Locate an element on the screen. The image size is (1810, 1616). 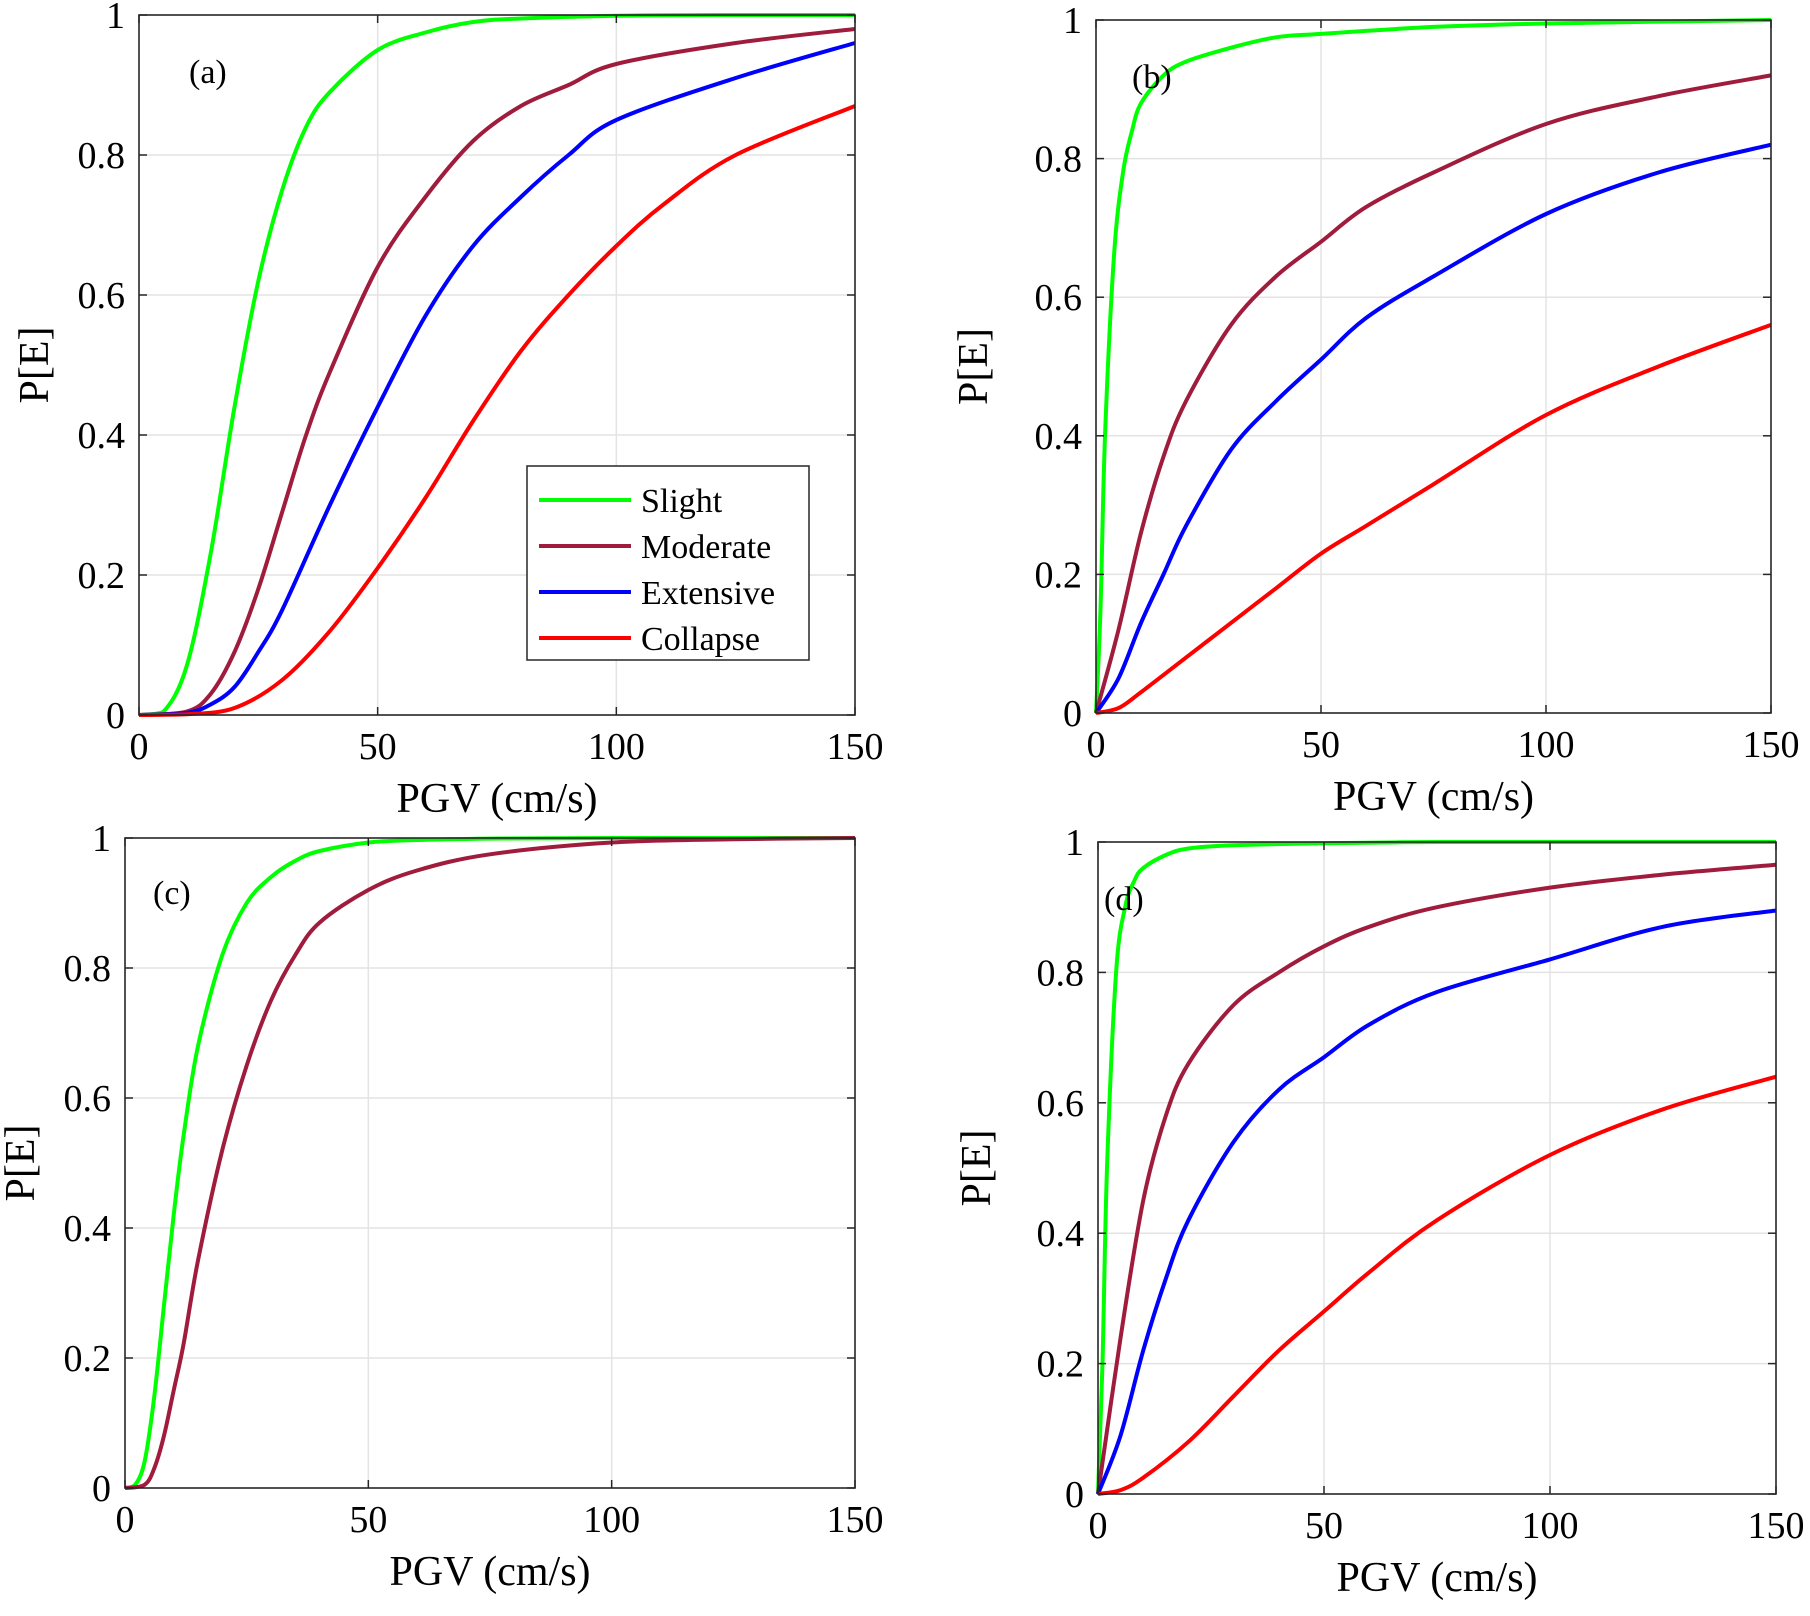
legend-label-extensive: Extensive is located at coordinates (708, 593).